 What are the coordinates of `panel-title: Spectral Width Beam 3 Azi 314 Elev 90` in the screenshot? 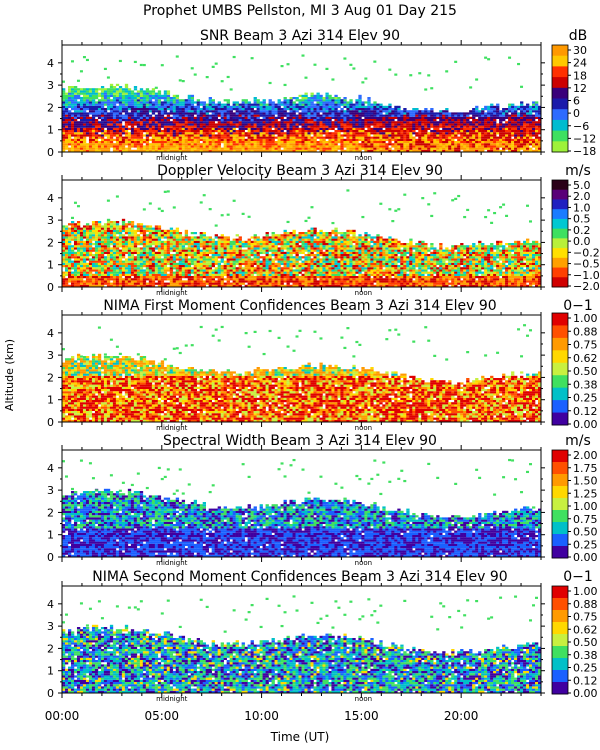 It's located at (300, 441).